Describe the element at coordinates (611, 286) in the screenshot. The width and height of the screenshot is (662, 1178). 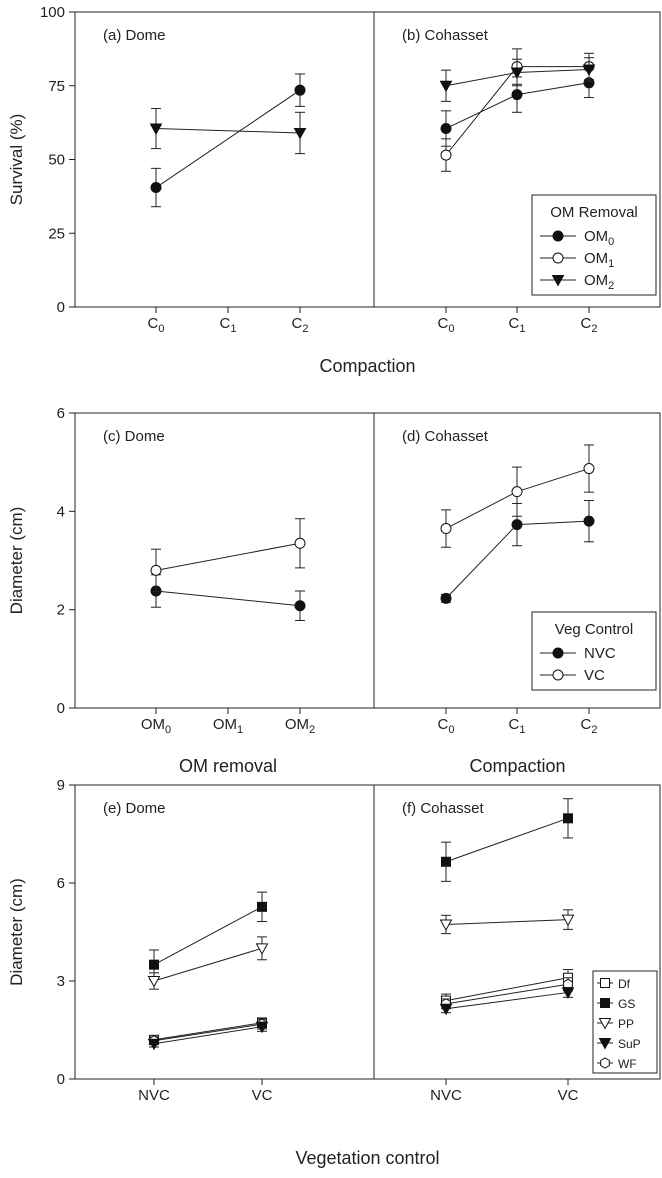
I see `legend-label-sub: 2` at that location.